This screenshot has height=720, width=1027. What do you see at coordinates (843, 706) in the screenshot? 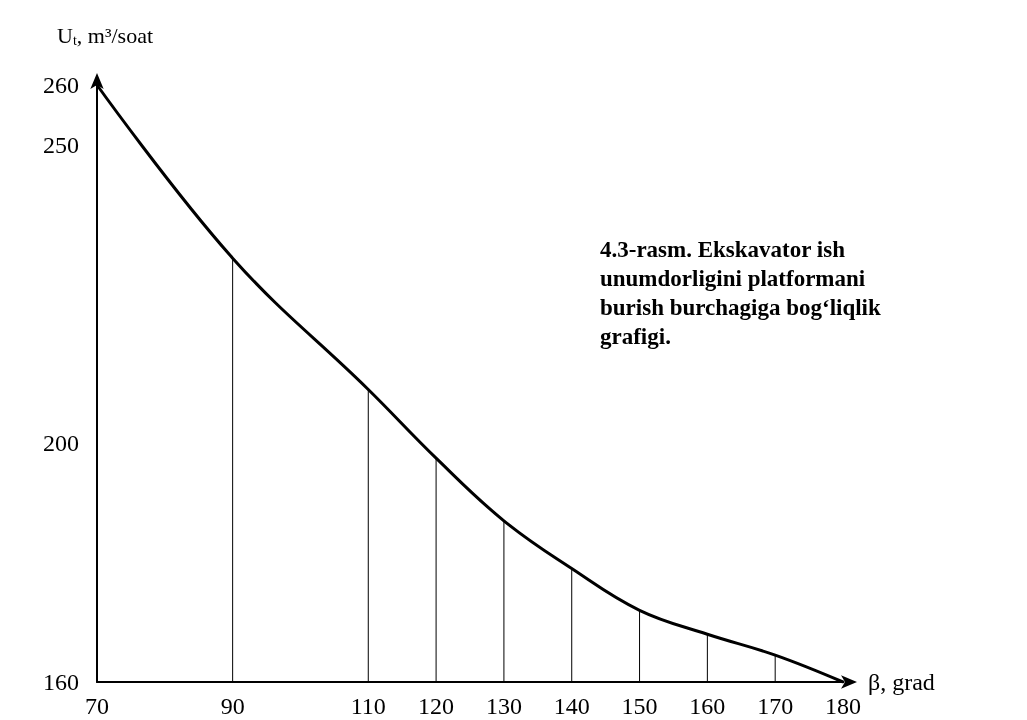
I see `x-tick-label: 180` at bounding box center [843, 706].